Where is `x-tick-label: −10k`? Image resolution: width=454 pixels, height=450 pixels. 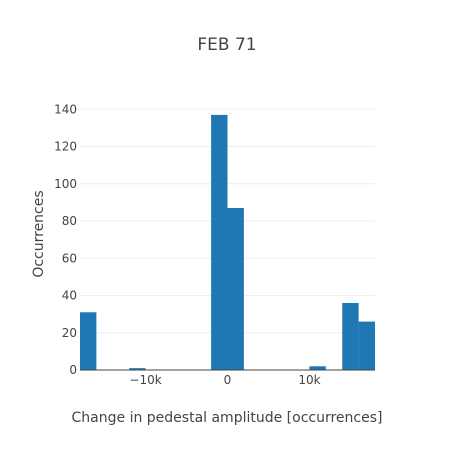
x-tick-label: −10k is located at coordinates (145, 380).